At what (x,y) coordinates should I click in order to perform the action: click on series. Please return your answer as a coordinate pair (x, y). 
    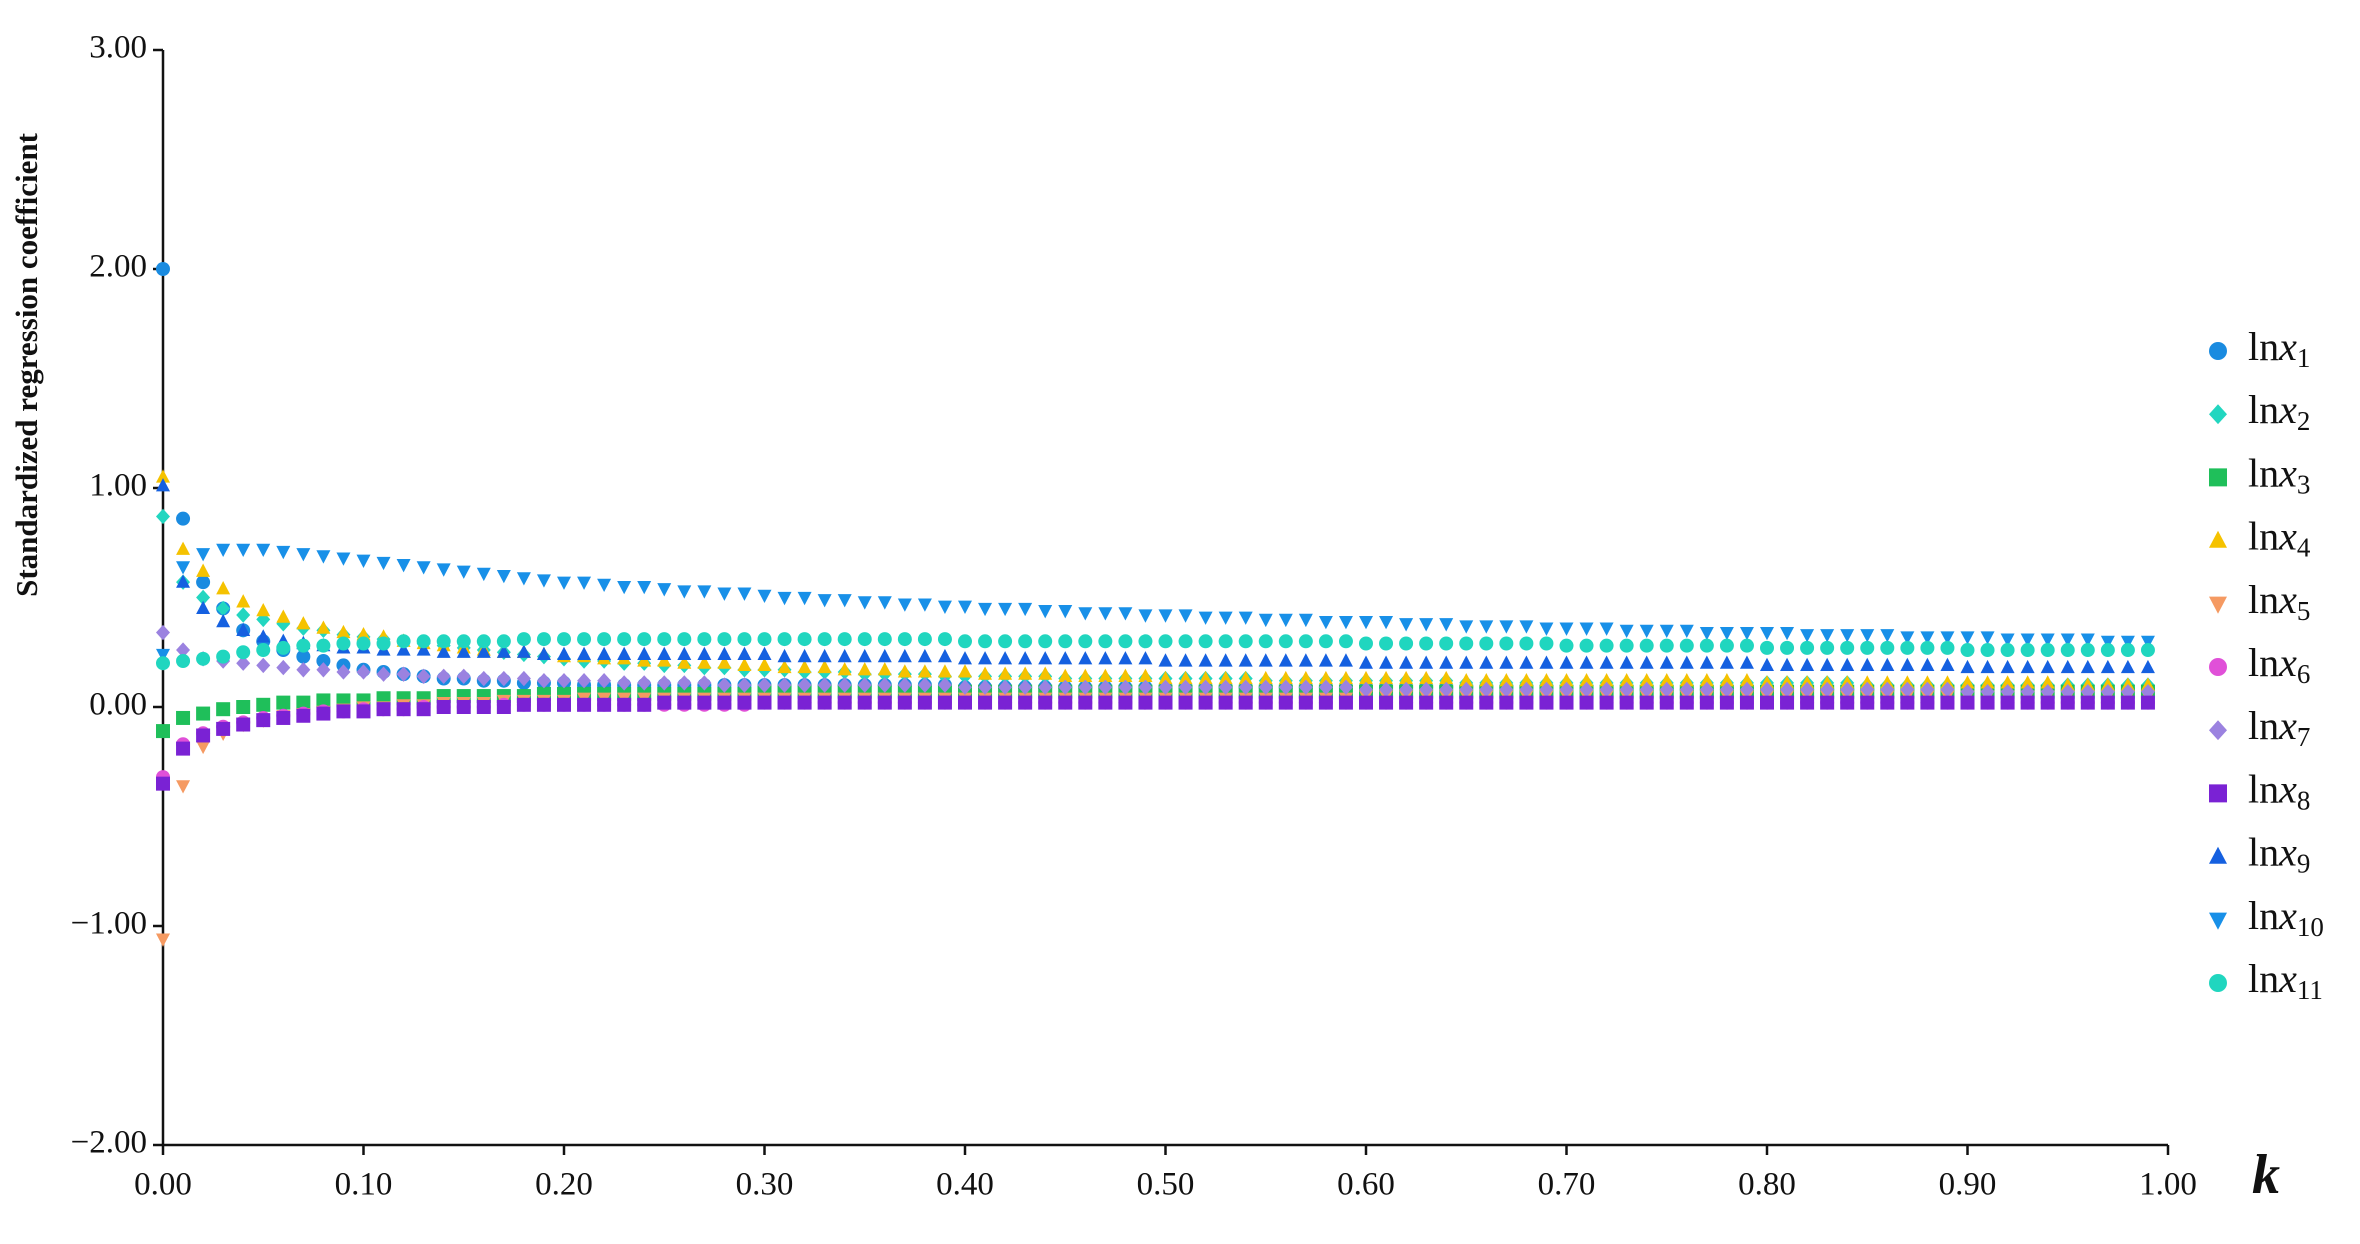
    Looking at the image, I should click on (1155, 600).